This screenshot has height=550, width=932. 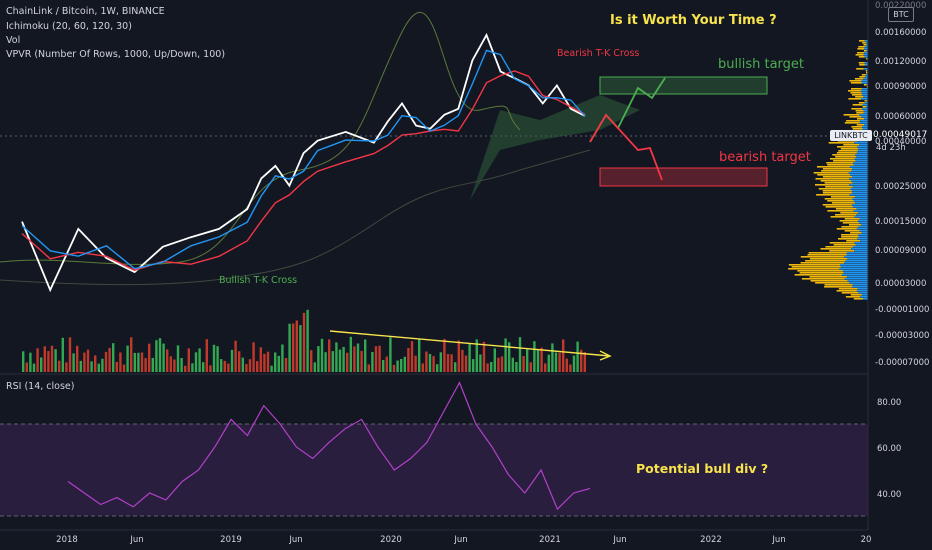 What do you see at coordinates (555, 147) in the screenshot?
I see `kumo-fill` at bounding box center [555, 147].